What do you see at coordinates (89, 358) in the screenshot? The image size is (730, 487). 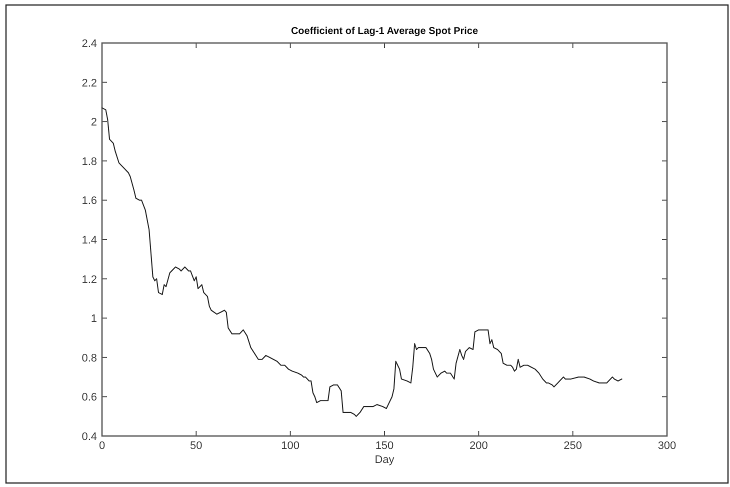 I see `y-tick-label: 0.8` at bounding box center [89, 358].